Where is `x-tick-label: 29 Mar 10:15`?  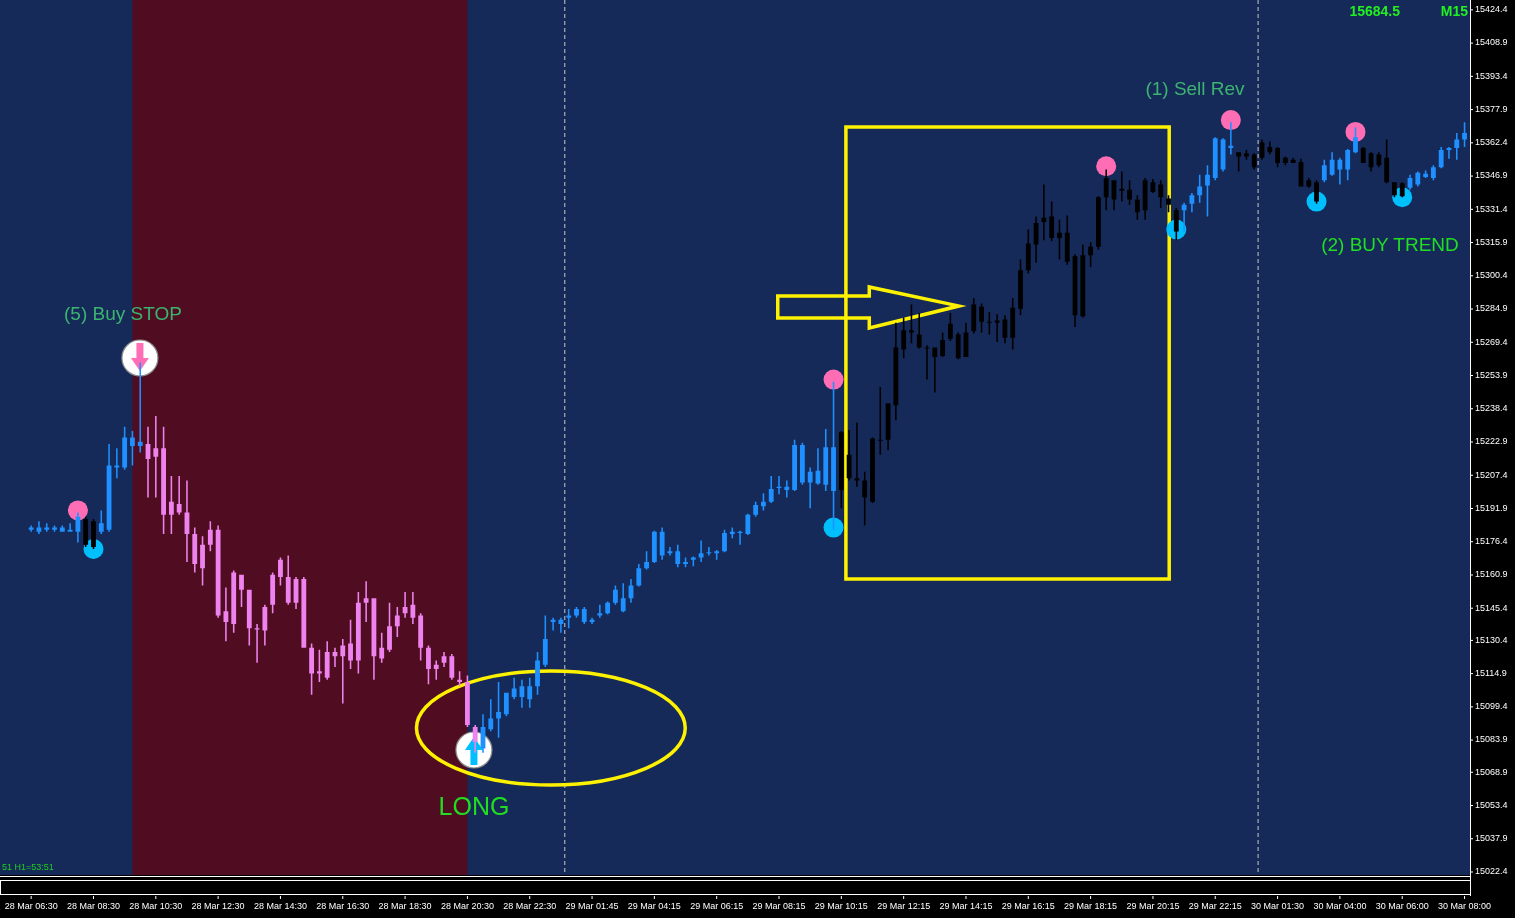 x-tick-label: 29 Mar 10:15 is located at coordinates (841, 906).